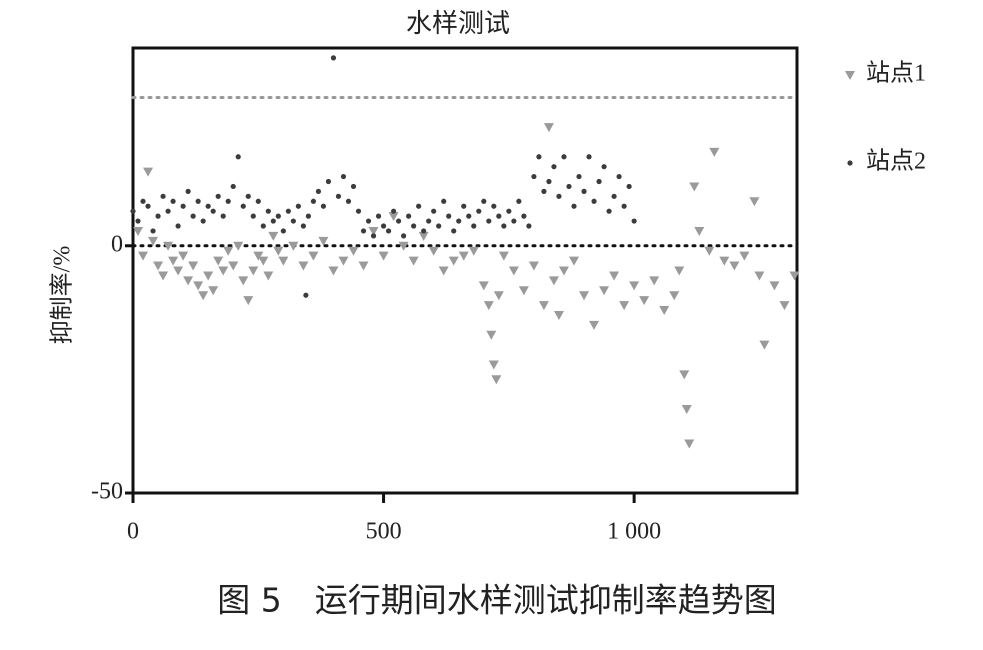 The image size is (983, 650). What do you see at coordinates (497, 600) in the screenshot?
I see `caption: 图 5 运行期间水样测试抑制率趋势图` at bounding box center [497, 600].